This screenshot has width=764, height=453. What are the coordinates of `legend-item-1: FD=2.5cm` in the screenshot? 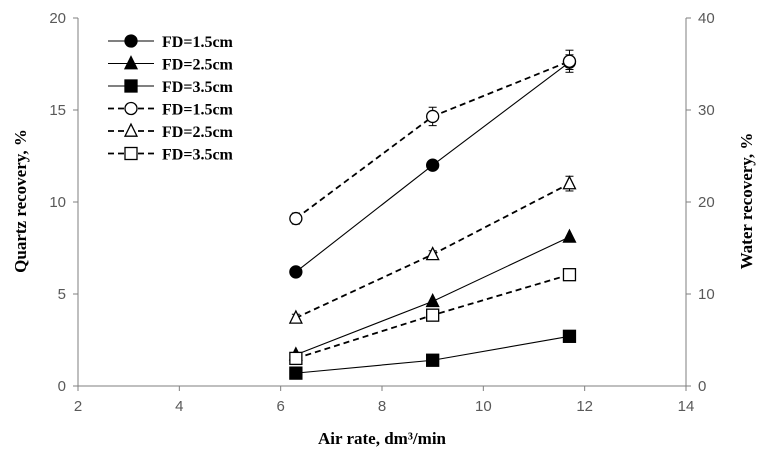 It's located at (171, 64).